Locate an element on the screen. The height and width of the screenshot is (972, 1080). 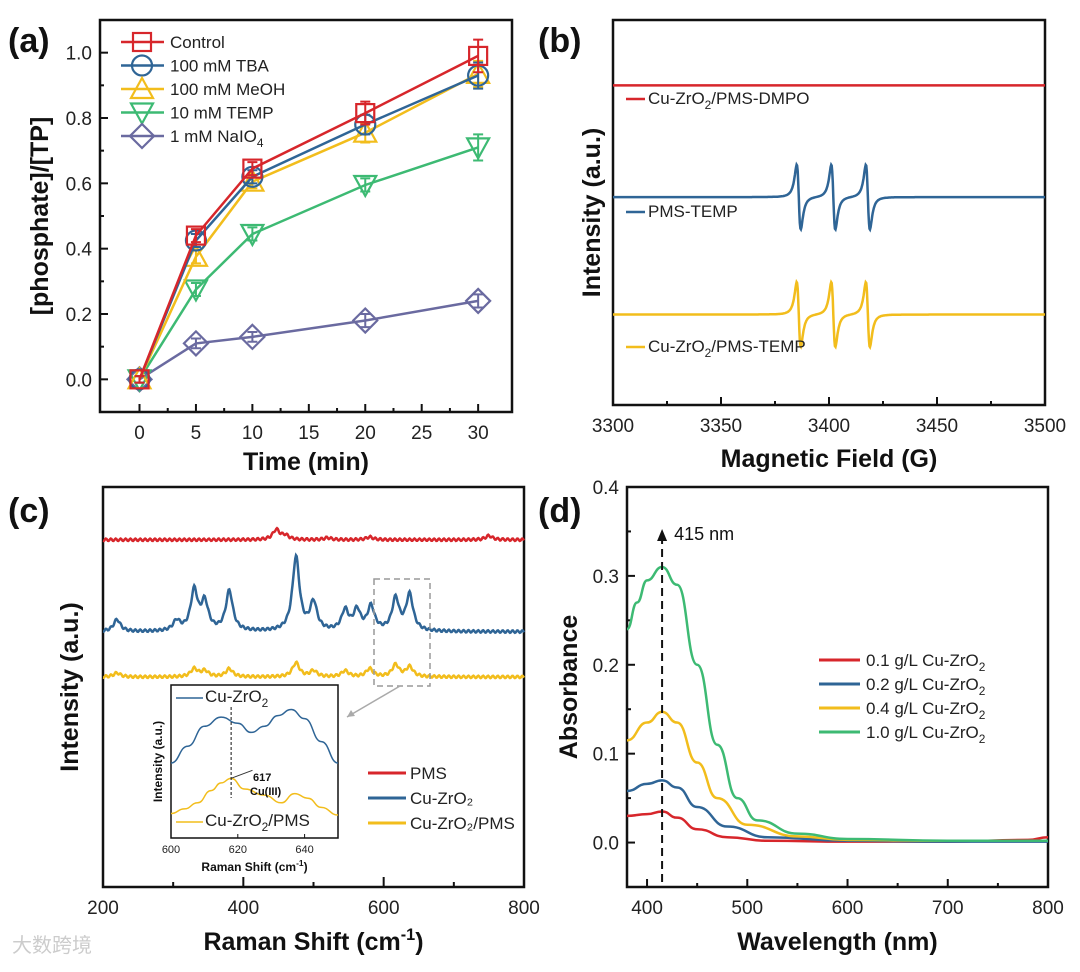
legend-label: Cu-ZrO2 is located at coordinates (237, 698).